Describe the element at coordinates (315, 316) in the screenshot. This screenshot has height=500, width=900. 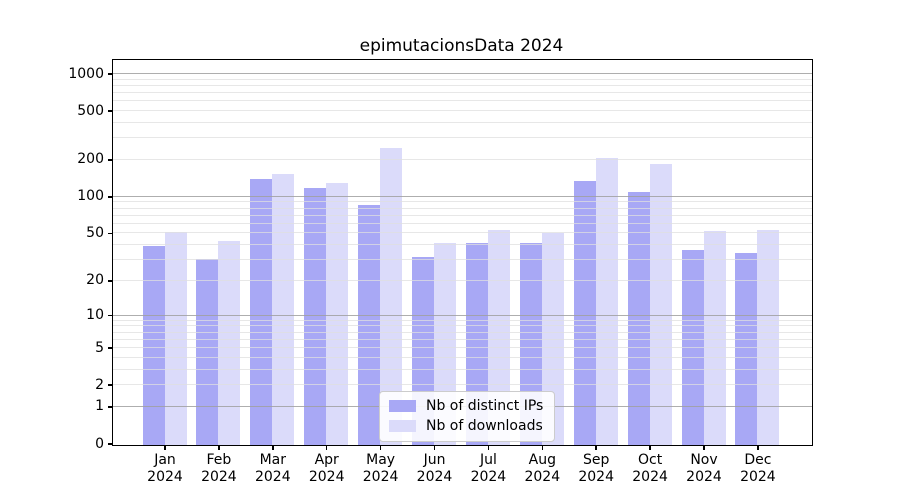
I see `bar-apr-distinct-ips` at that location.